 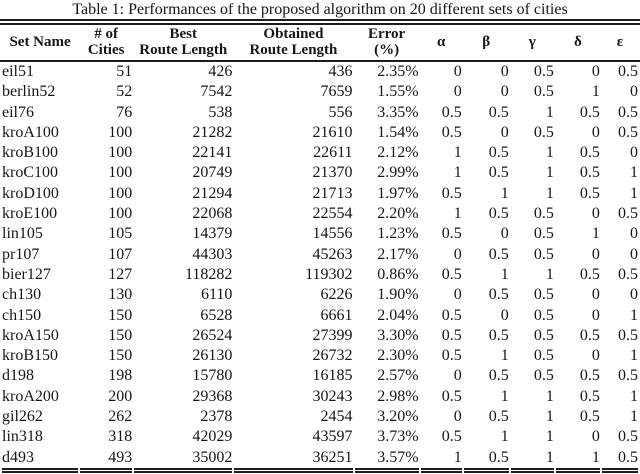 I want to click on table-row: kroD100 100 21294 21713 1.97% 0.5 1 1 0.5 1, so click(x=320, y=194).